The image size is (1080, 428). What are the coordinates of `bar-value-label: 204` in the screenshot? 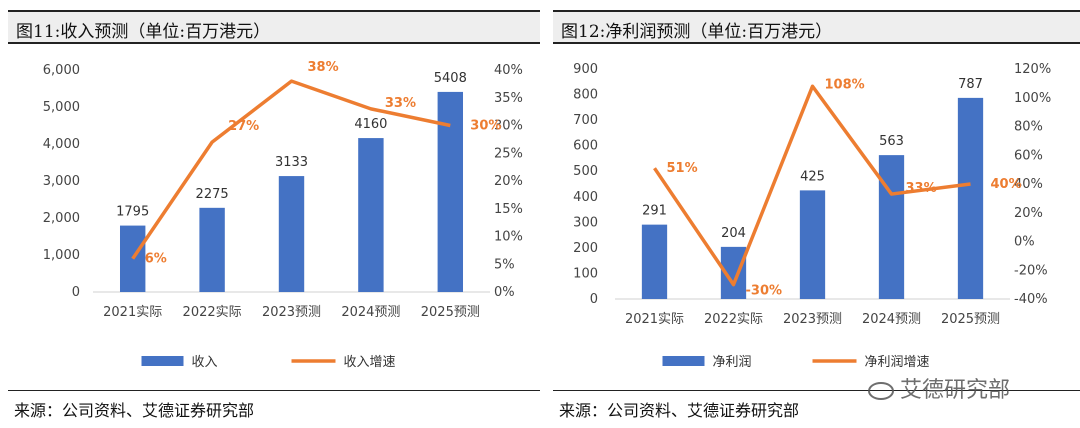 It's located at (733, 233).